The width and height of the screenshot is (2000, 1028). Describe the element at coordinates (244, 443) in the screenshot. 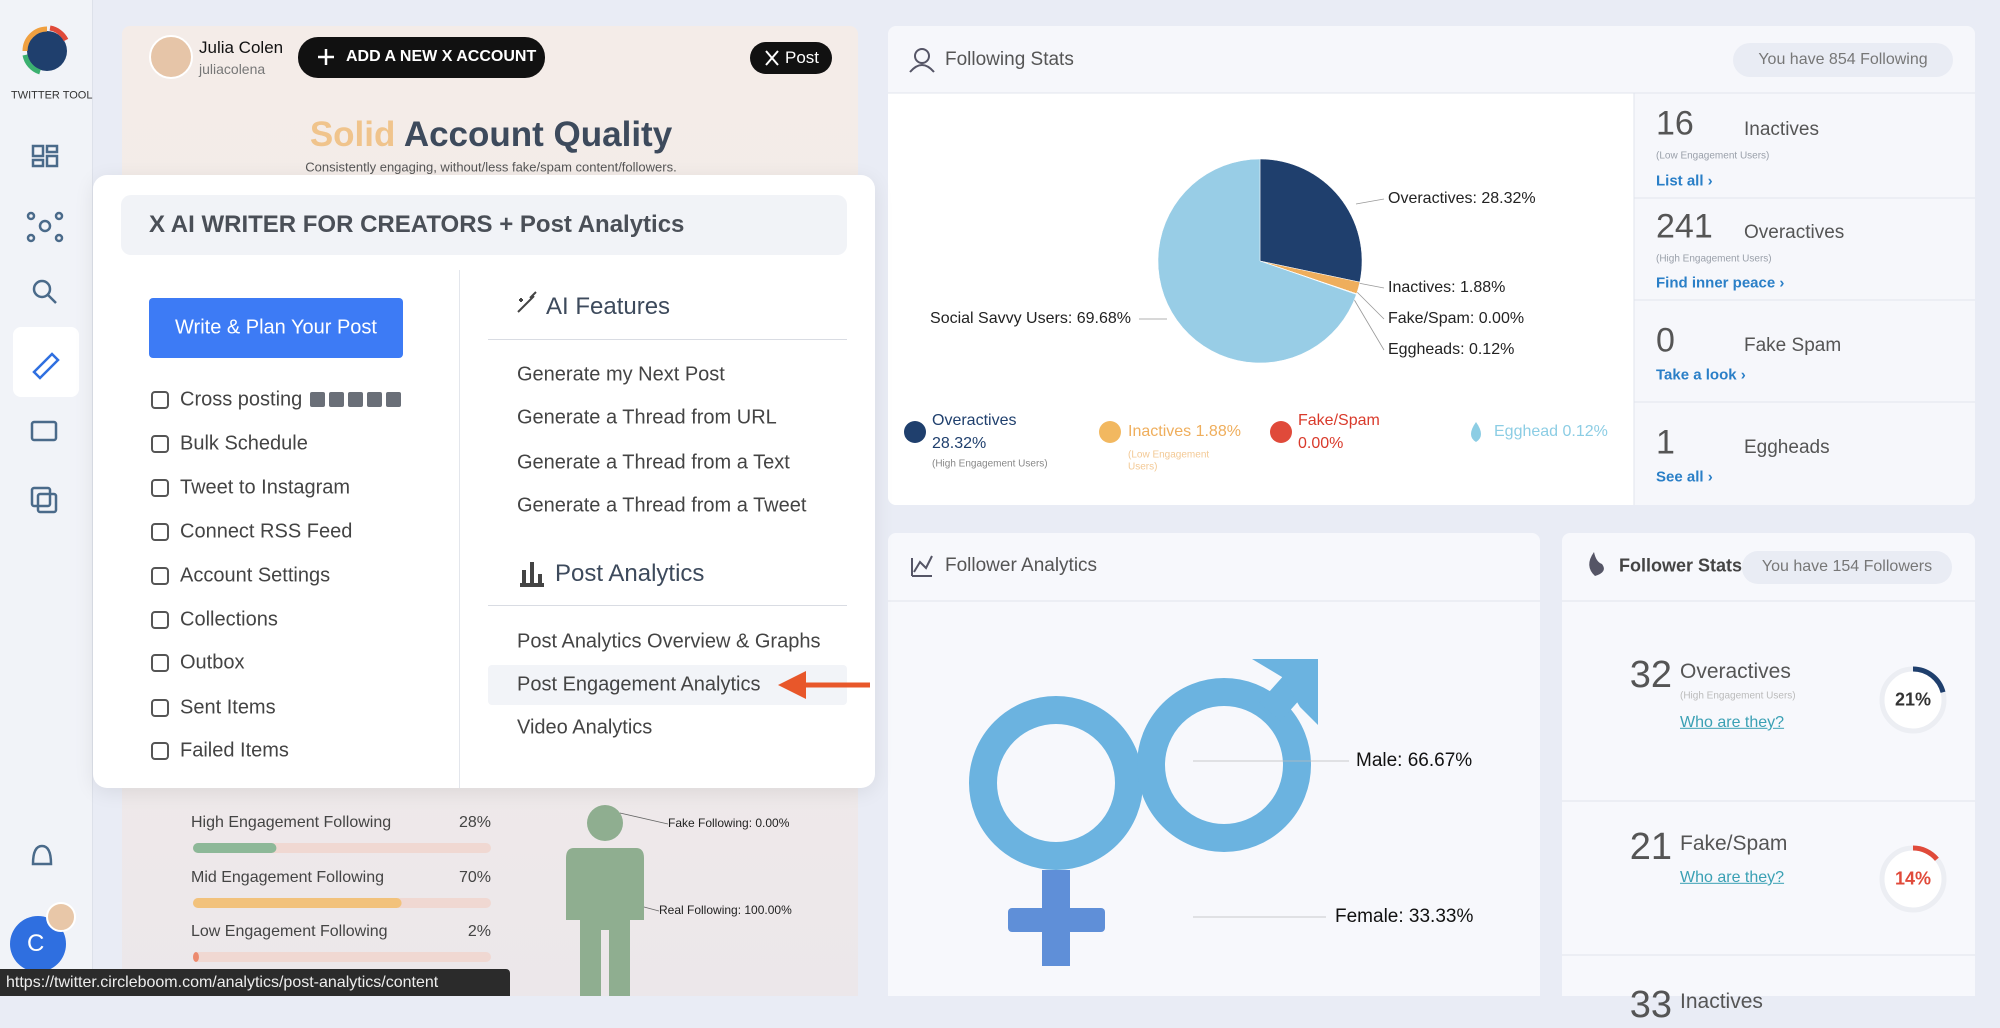

I see `menu-item: Bulk Schedule` at that location.